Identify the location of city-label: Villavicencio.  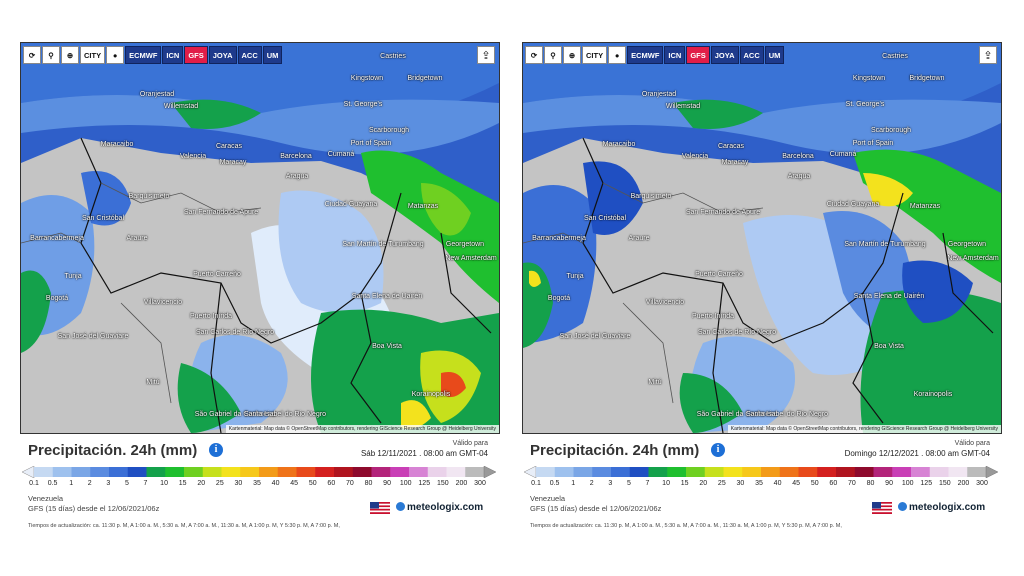
(163, 302).